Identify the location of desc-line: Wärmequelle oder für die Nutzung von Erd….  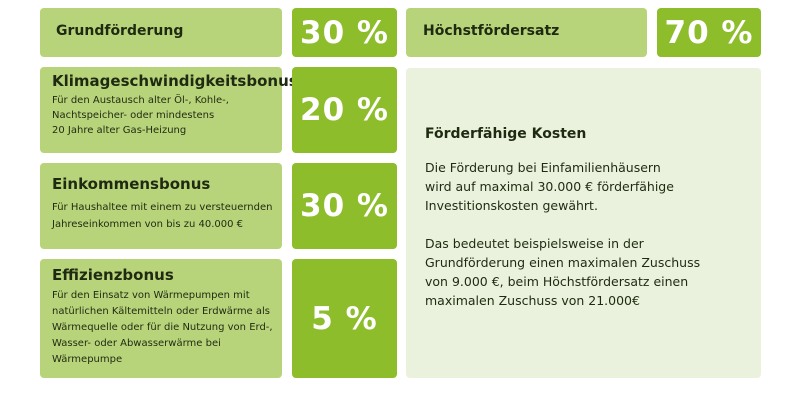
(162, 327).